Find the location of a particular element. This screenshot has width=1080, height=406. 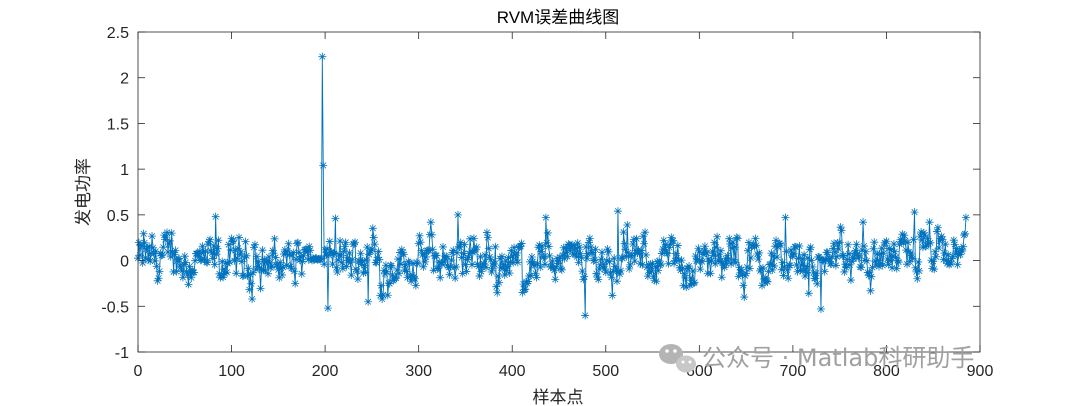

watermark: 公众号 · Matlab科研助手 is located at coordinates (816, 358).